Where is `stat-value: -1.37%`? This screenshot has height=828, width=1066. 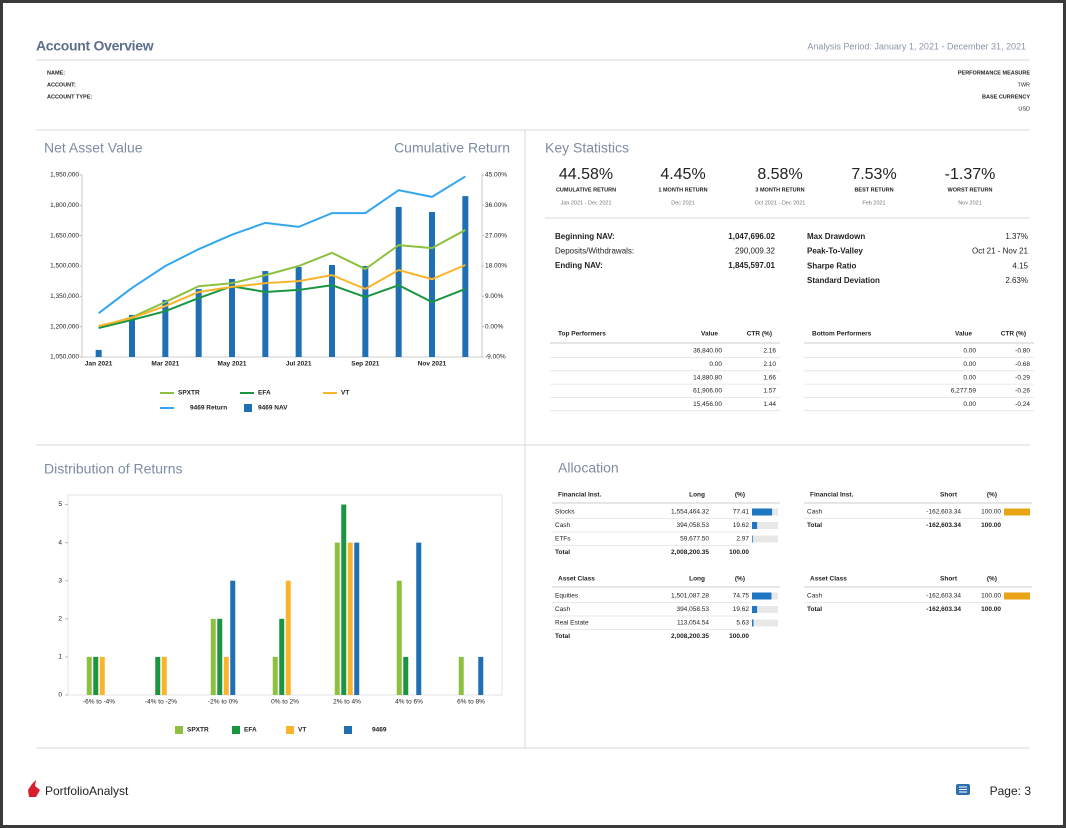
stat-value: -1.37% is located at coordinates (970, 174).